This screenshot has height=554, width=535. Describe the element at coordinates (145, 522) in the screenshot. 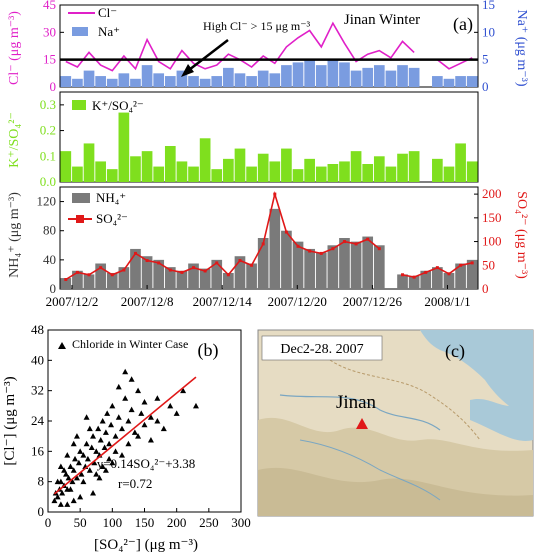

I see `b-x-tick-label: 150` at that location.